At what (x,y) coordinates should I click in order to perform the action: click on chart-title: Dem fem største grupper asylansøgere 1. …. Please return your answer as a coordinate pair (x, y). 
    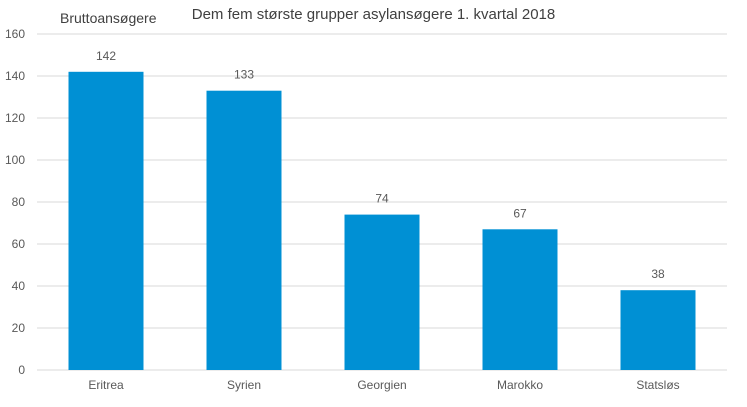
    Looking at the image, I should click on (373, 14).